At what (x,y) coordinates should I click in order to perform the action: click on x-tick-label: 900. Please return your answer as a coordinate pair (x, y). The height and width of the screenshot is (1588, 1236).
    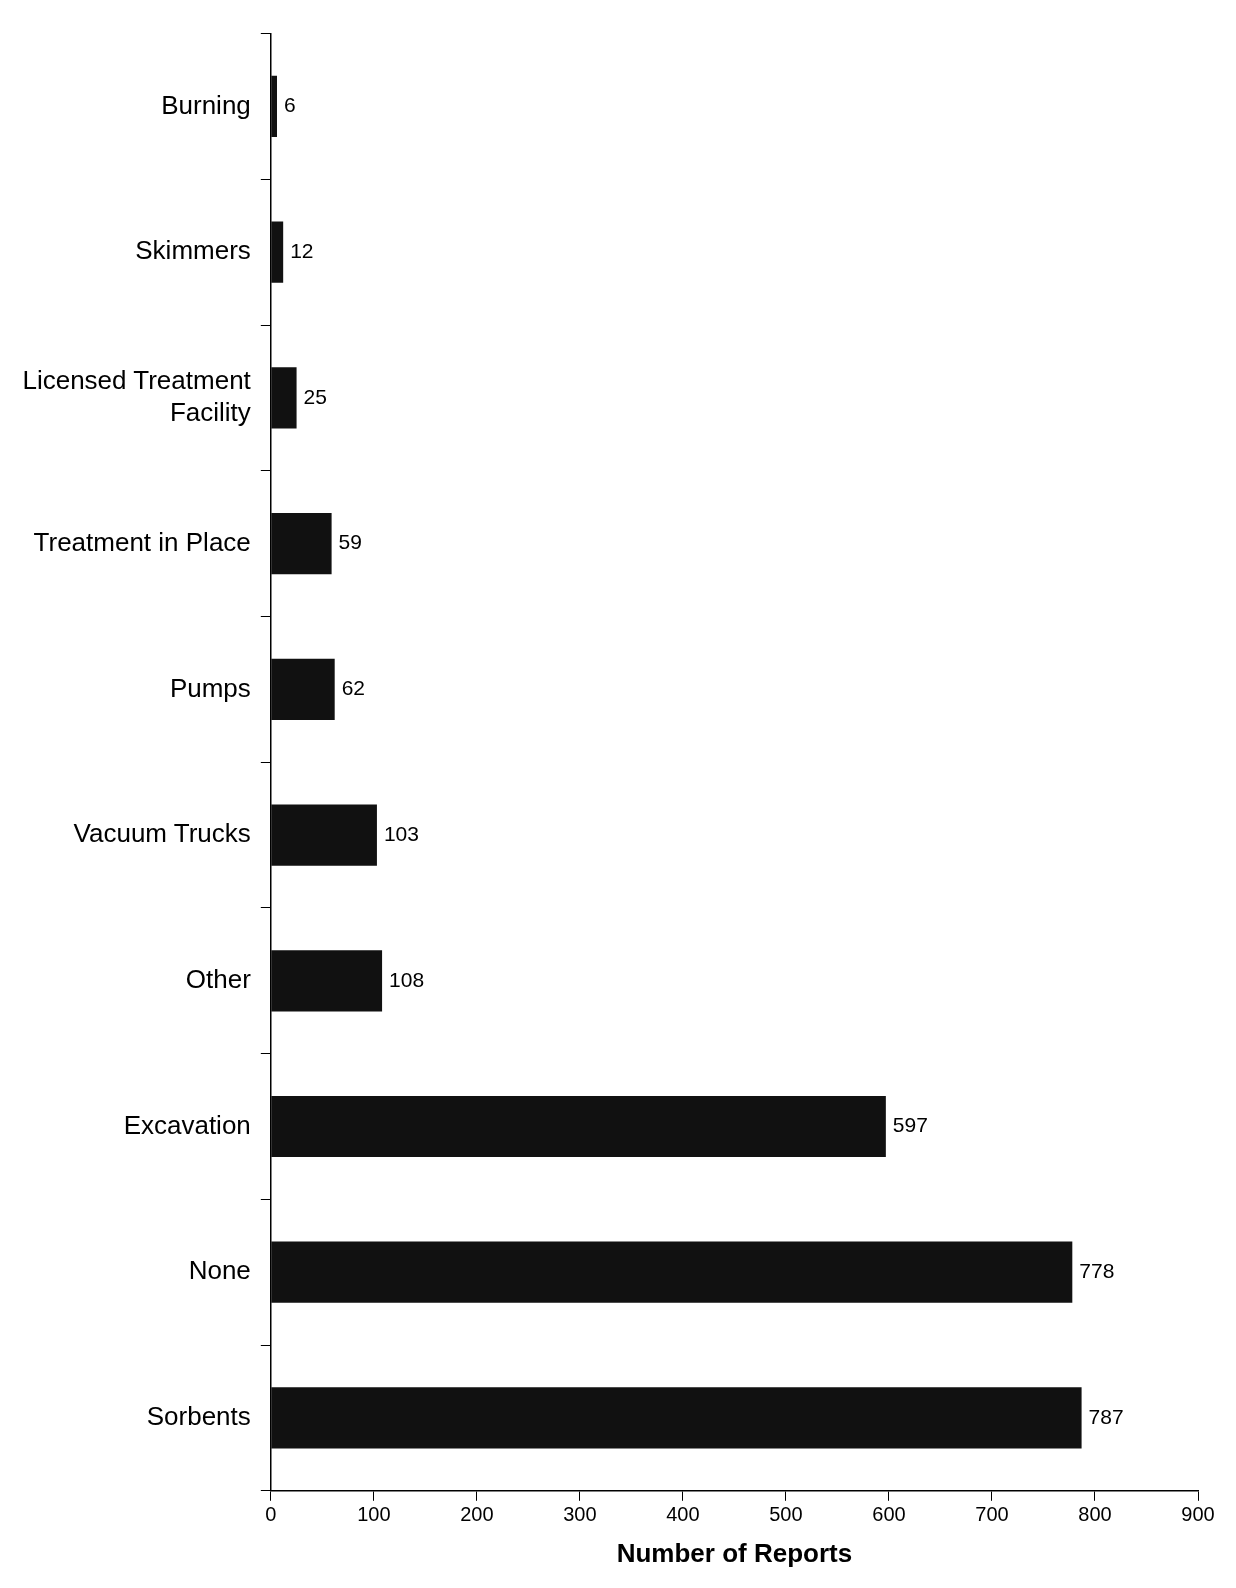
    Looking at the image, I should click on (1198, 1514).